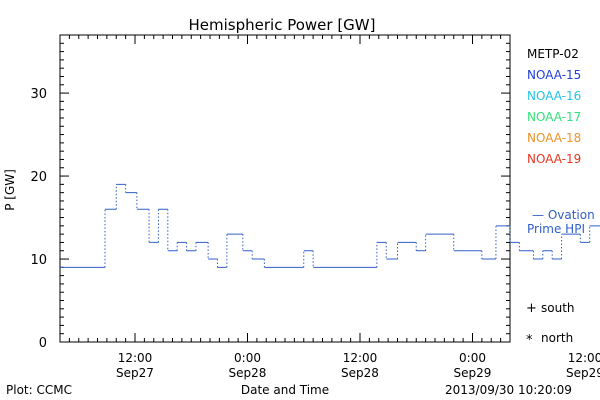 Image resolution: width=600 pixels, height=400 pixels. Describe the element at coordinates (135, 373) in the screenshot. I see `x-tick-label-date: Sep27` at that location.